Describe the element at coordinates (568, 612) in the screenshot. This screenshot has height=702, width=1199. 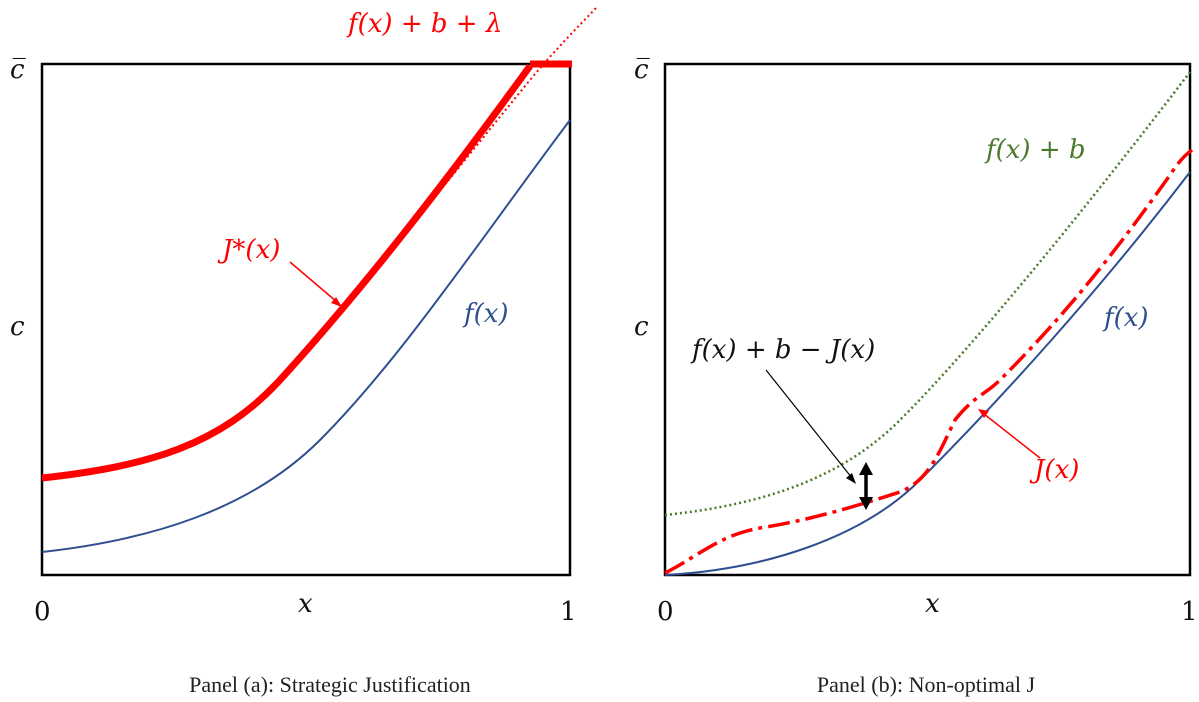
I see `panel-a-x-max: 1` at that location.